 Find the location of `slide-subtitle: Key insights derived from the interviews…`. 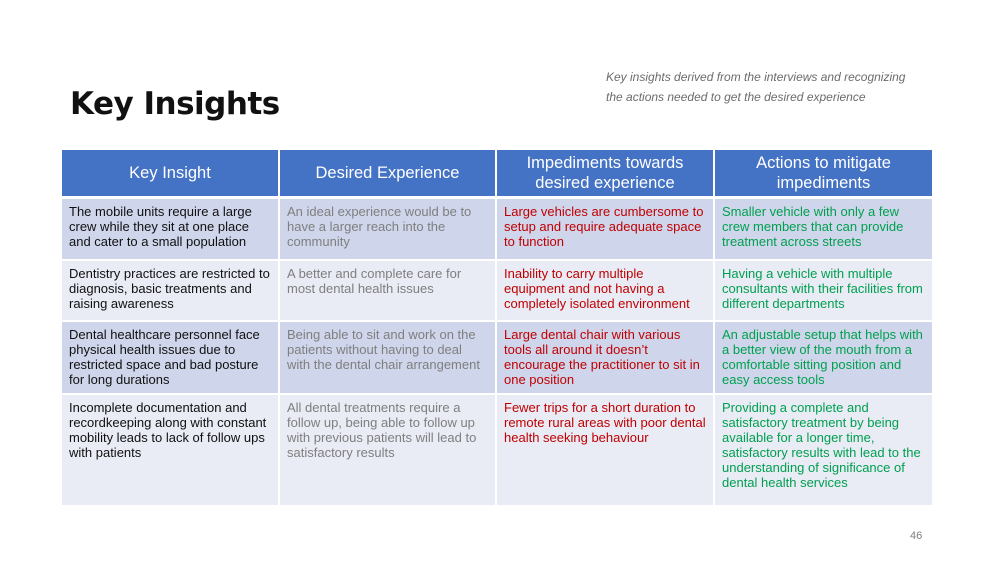

slide-subtitle: Key insights derived from the interviews… is located at coordinates (756, 87).